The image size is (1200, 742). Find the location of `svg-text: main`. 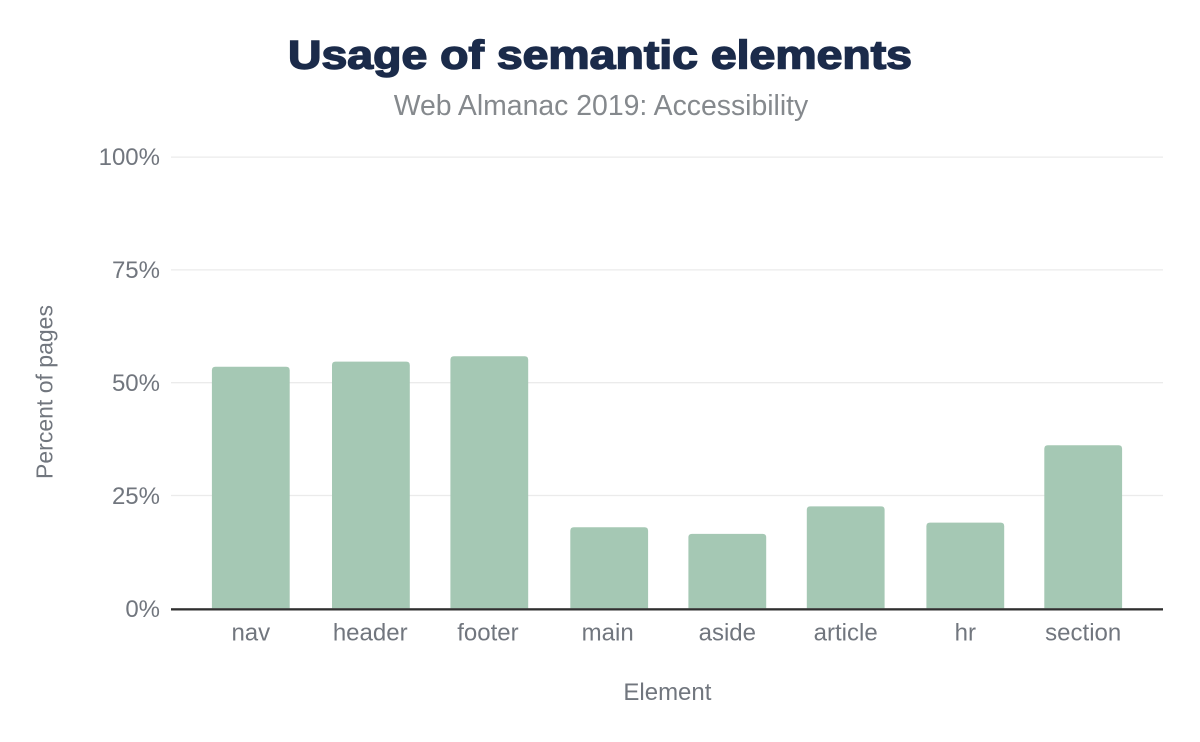

svg-text: main is located at coordinates (608, 633).